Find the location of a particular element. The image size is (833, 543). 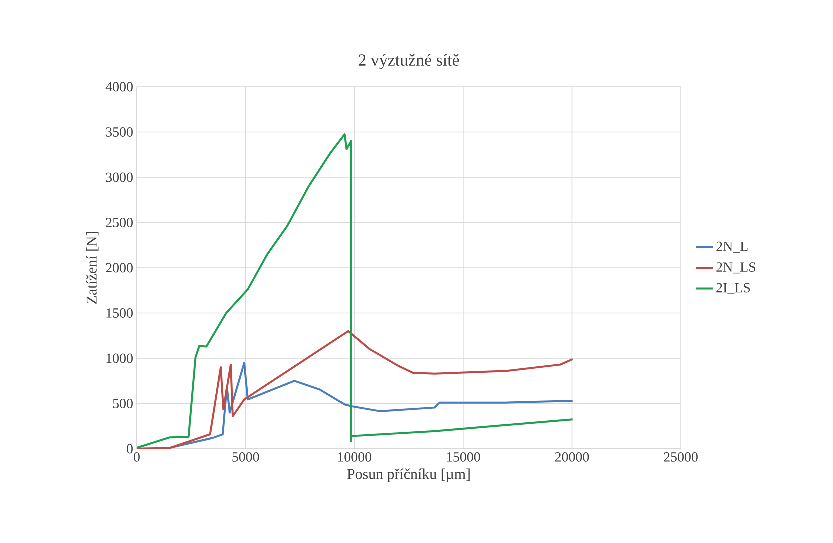

y-tick-label: 1000 is located at coordinates (119, 359).